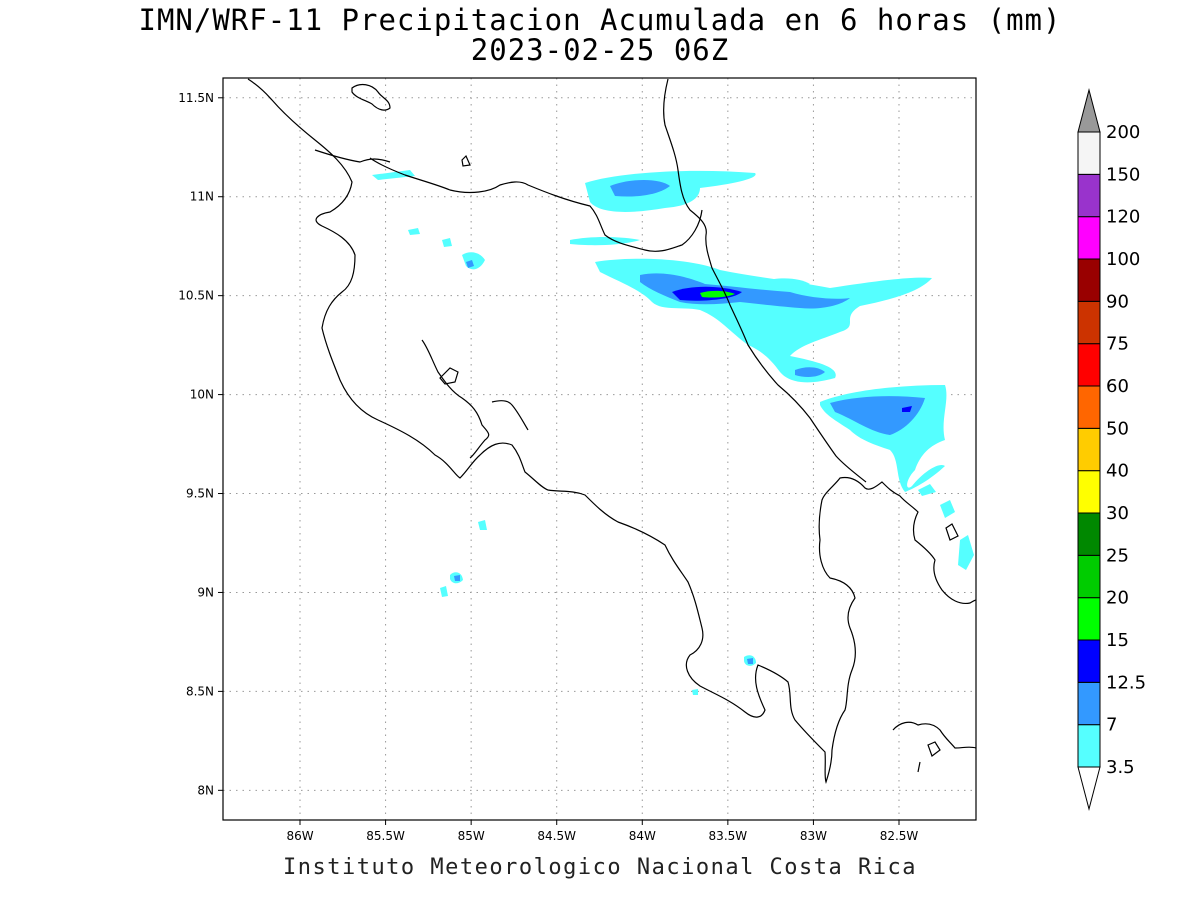 Image resolution: width=1200 pixels, height=900 pixels. What do you see at coordinates (536, 204) in the screenshot?
I see `coastline-lake-south` at bounding box center [536, 204].